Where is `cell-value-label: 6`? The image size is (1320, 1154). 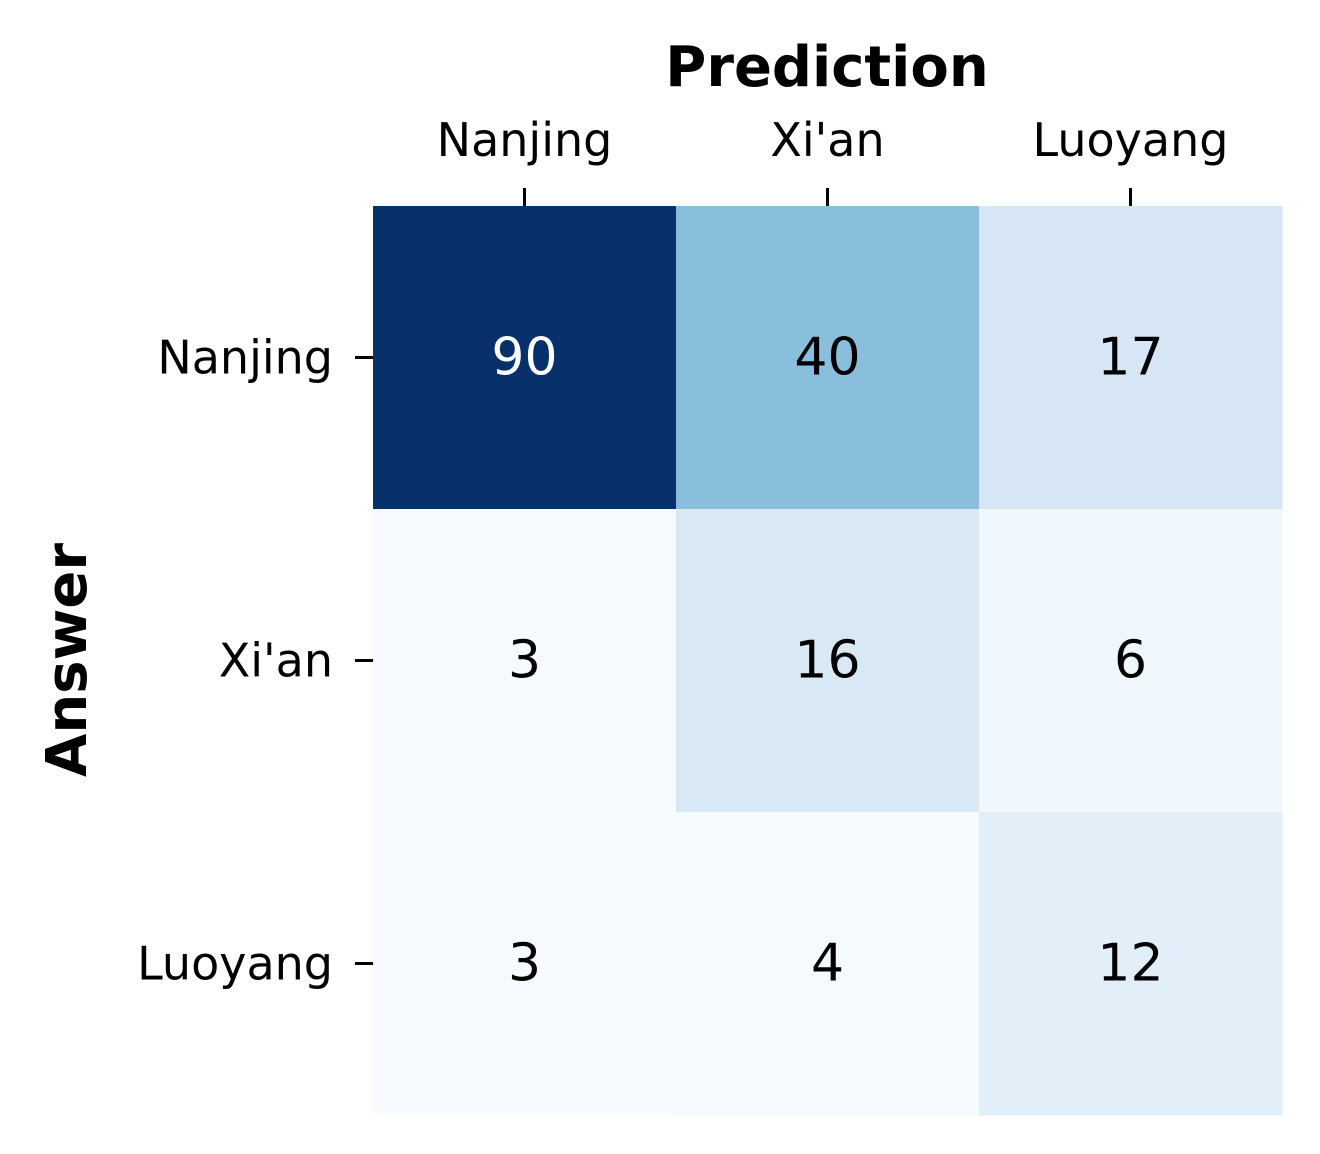 cell-value-label: 6 is located at coordinates (1130, 661).